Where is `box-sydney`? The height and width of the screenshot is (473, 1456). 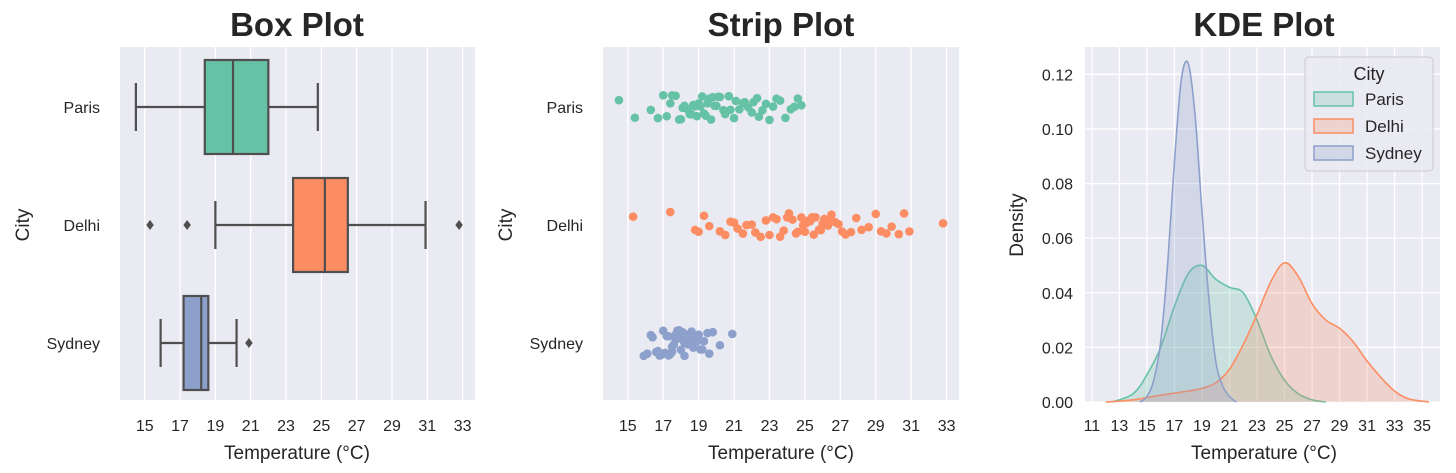 box-sydney is located at coordinates (196, 343).